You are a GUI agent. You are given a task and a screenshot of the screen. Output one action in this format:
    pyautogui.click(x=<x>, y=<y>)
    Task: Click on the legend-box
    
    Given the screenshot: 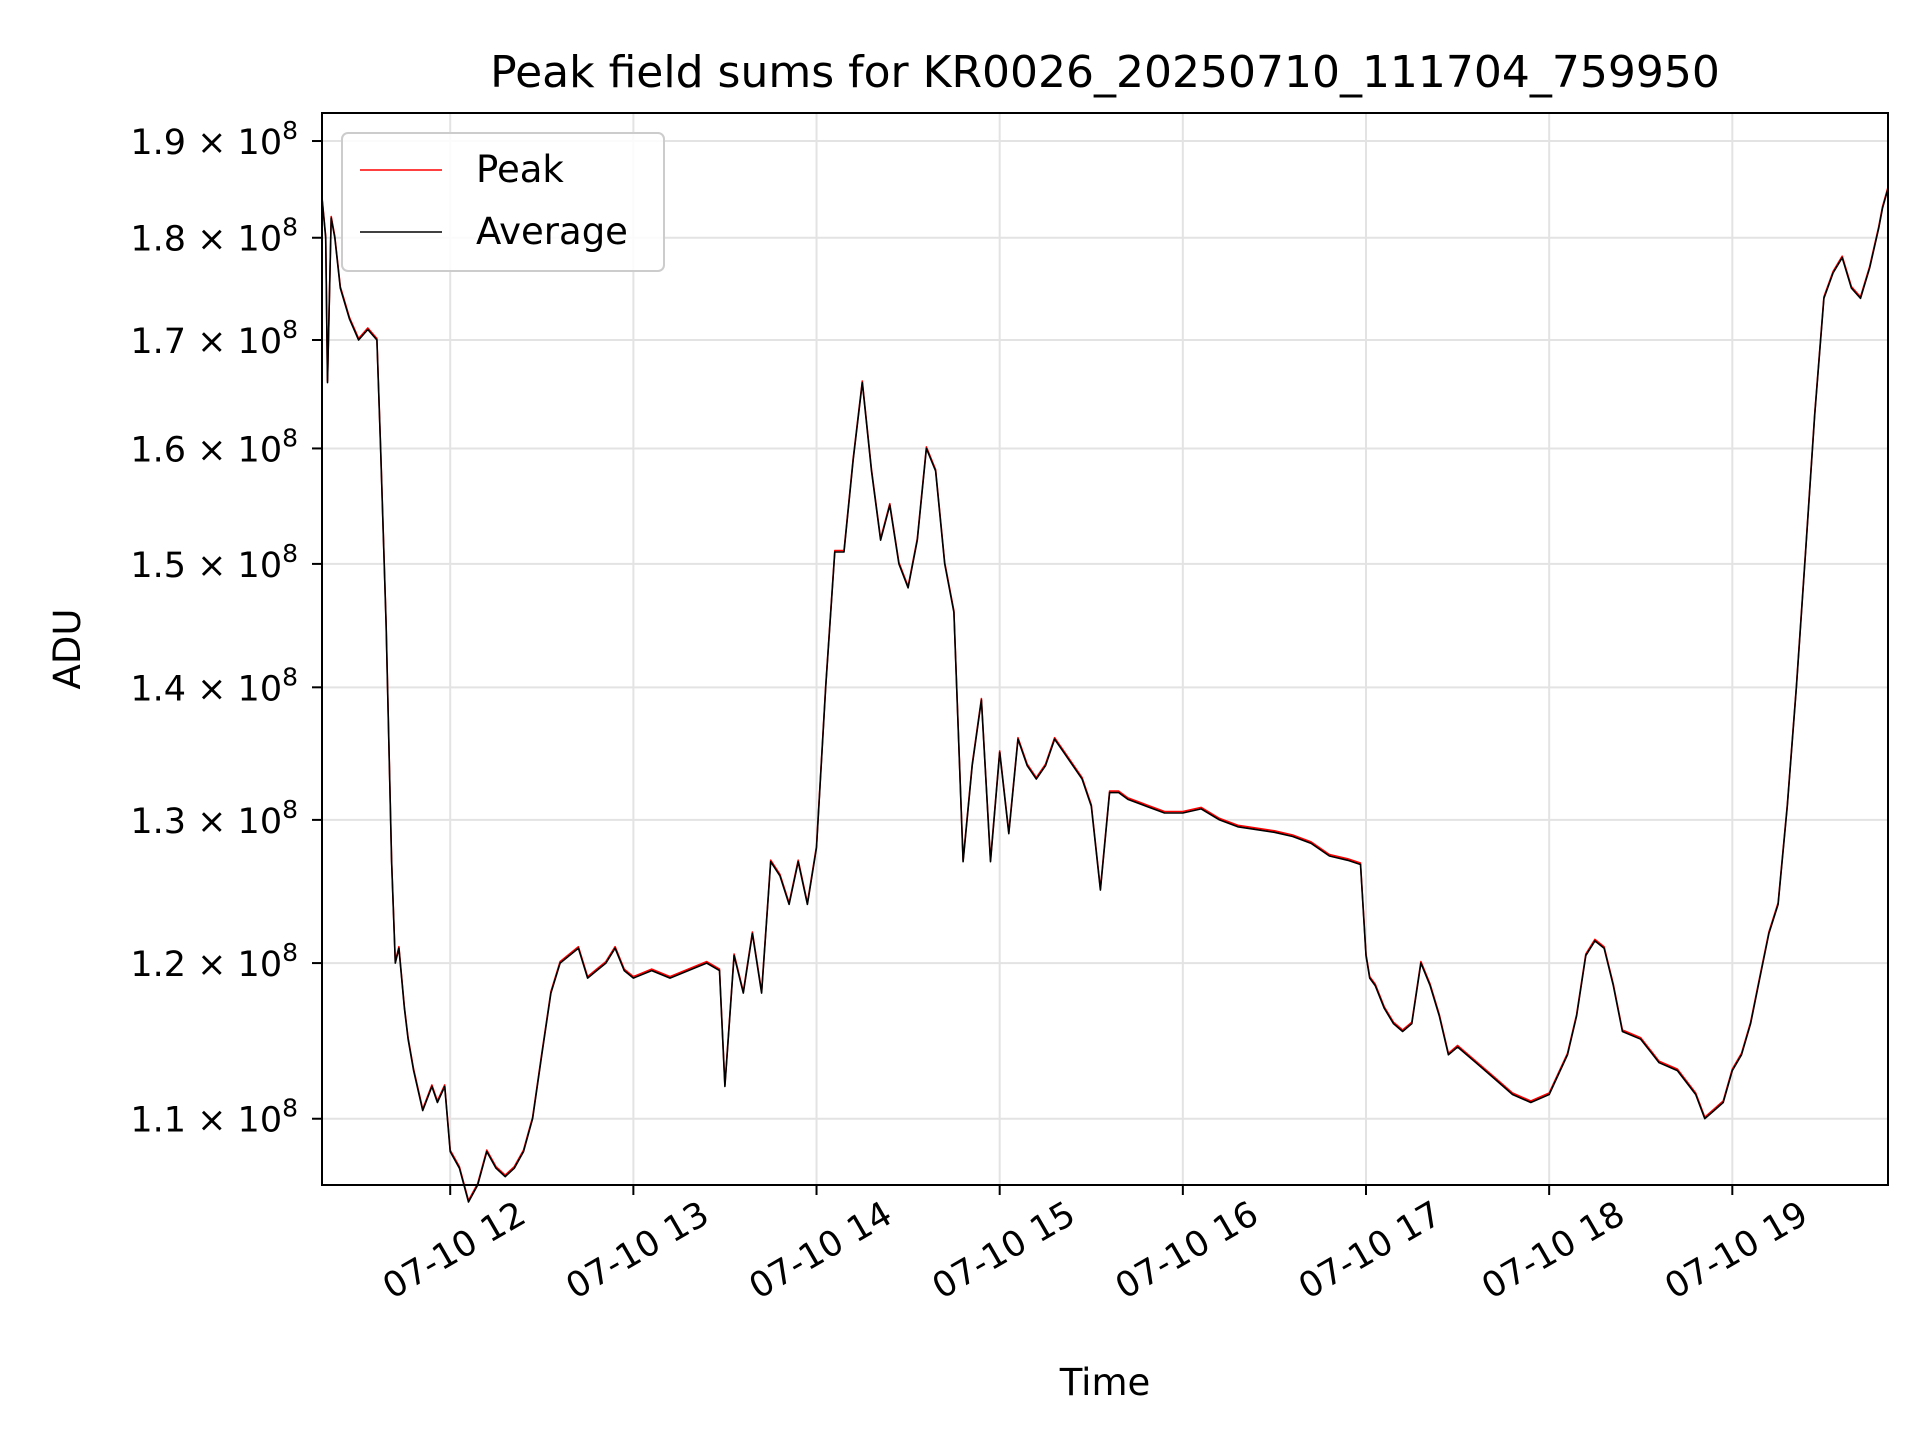 What is the action you would take?
    pyautogui.click(x=503, y=202)
    